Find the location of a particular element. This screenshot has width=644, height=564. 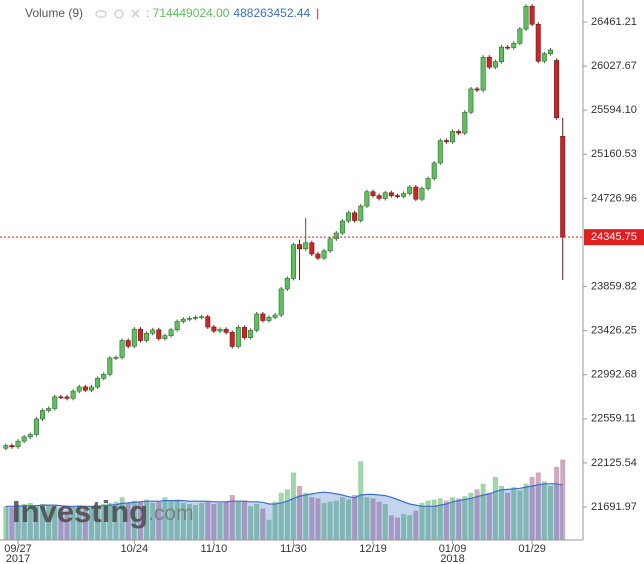

legend-name: Volume (9) is located at coordinates (54, 13).